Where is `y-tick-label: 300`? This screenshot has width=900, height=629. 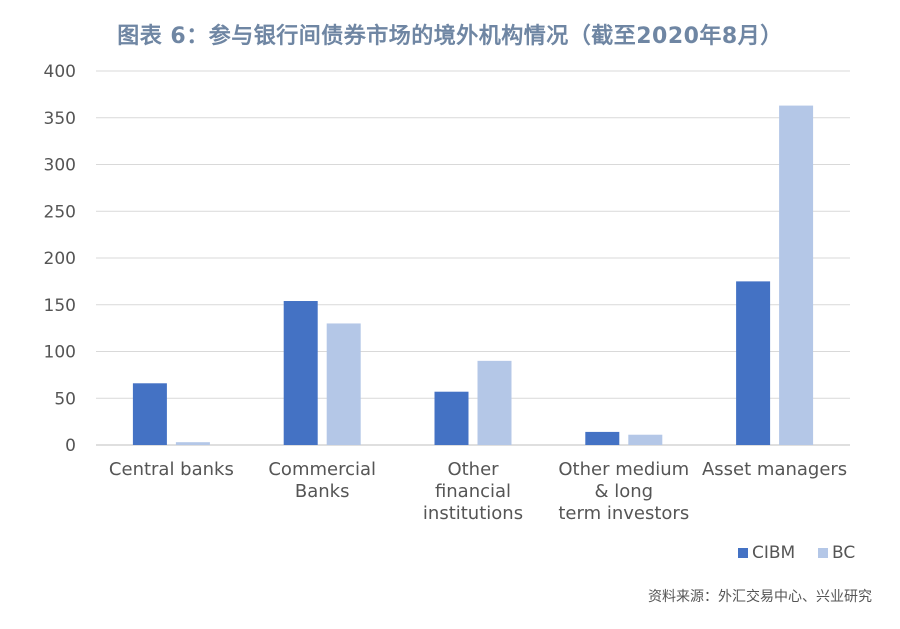
y-tick-label: 300 is located at coordinates (60, 166).